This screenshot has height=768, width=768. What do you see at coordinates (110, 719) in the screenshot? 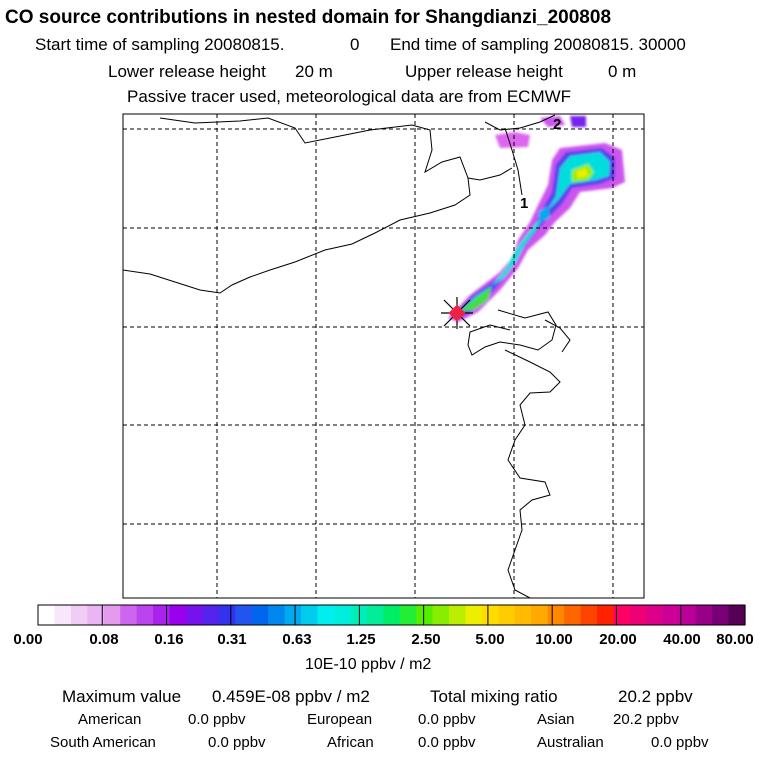
I see `region-name: American` at bounding box center [110, 719].